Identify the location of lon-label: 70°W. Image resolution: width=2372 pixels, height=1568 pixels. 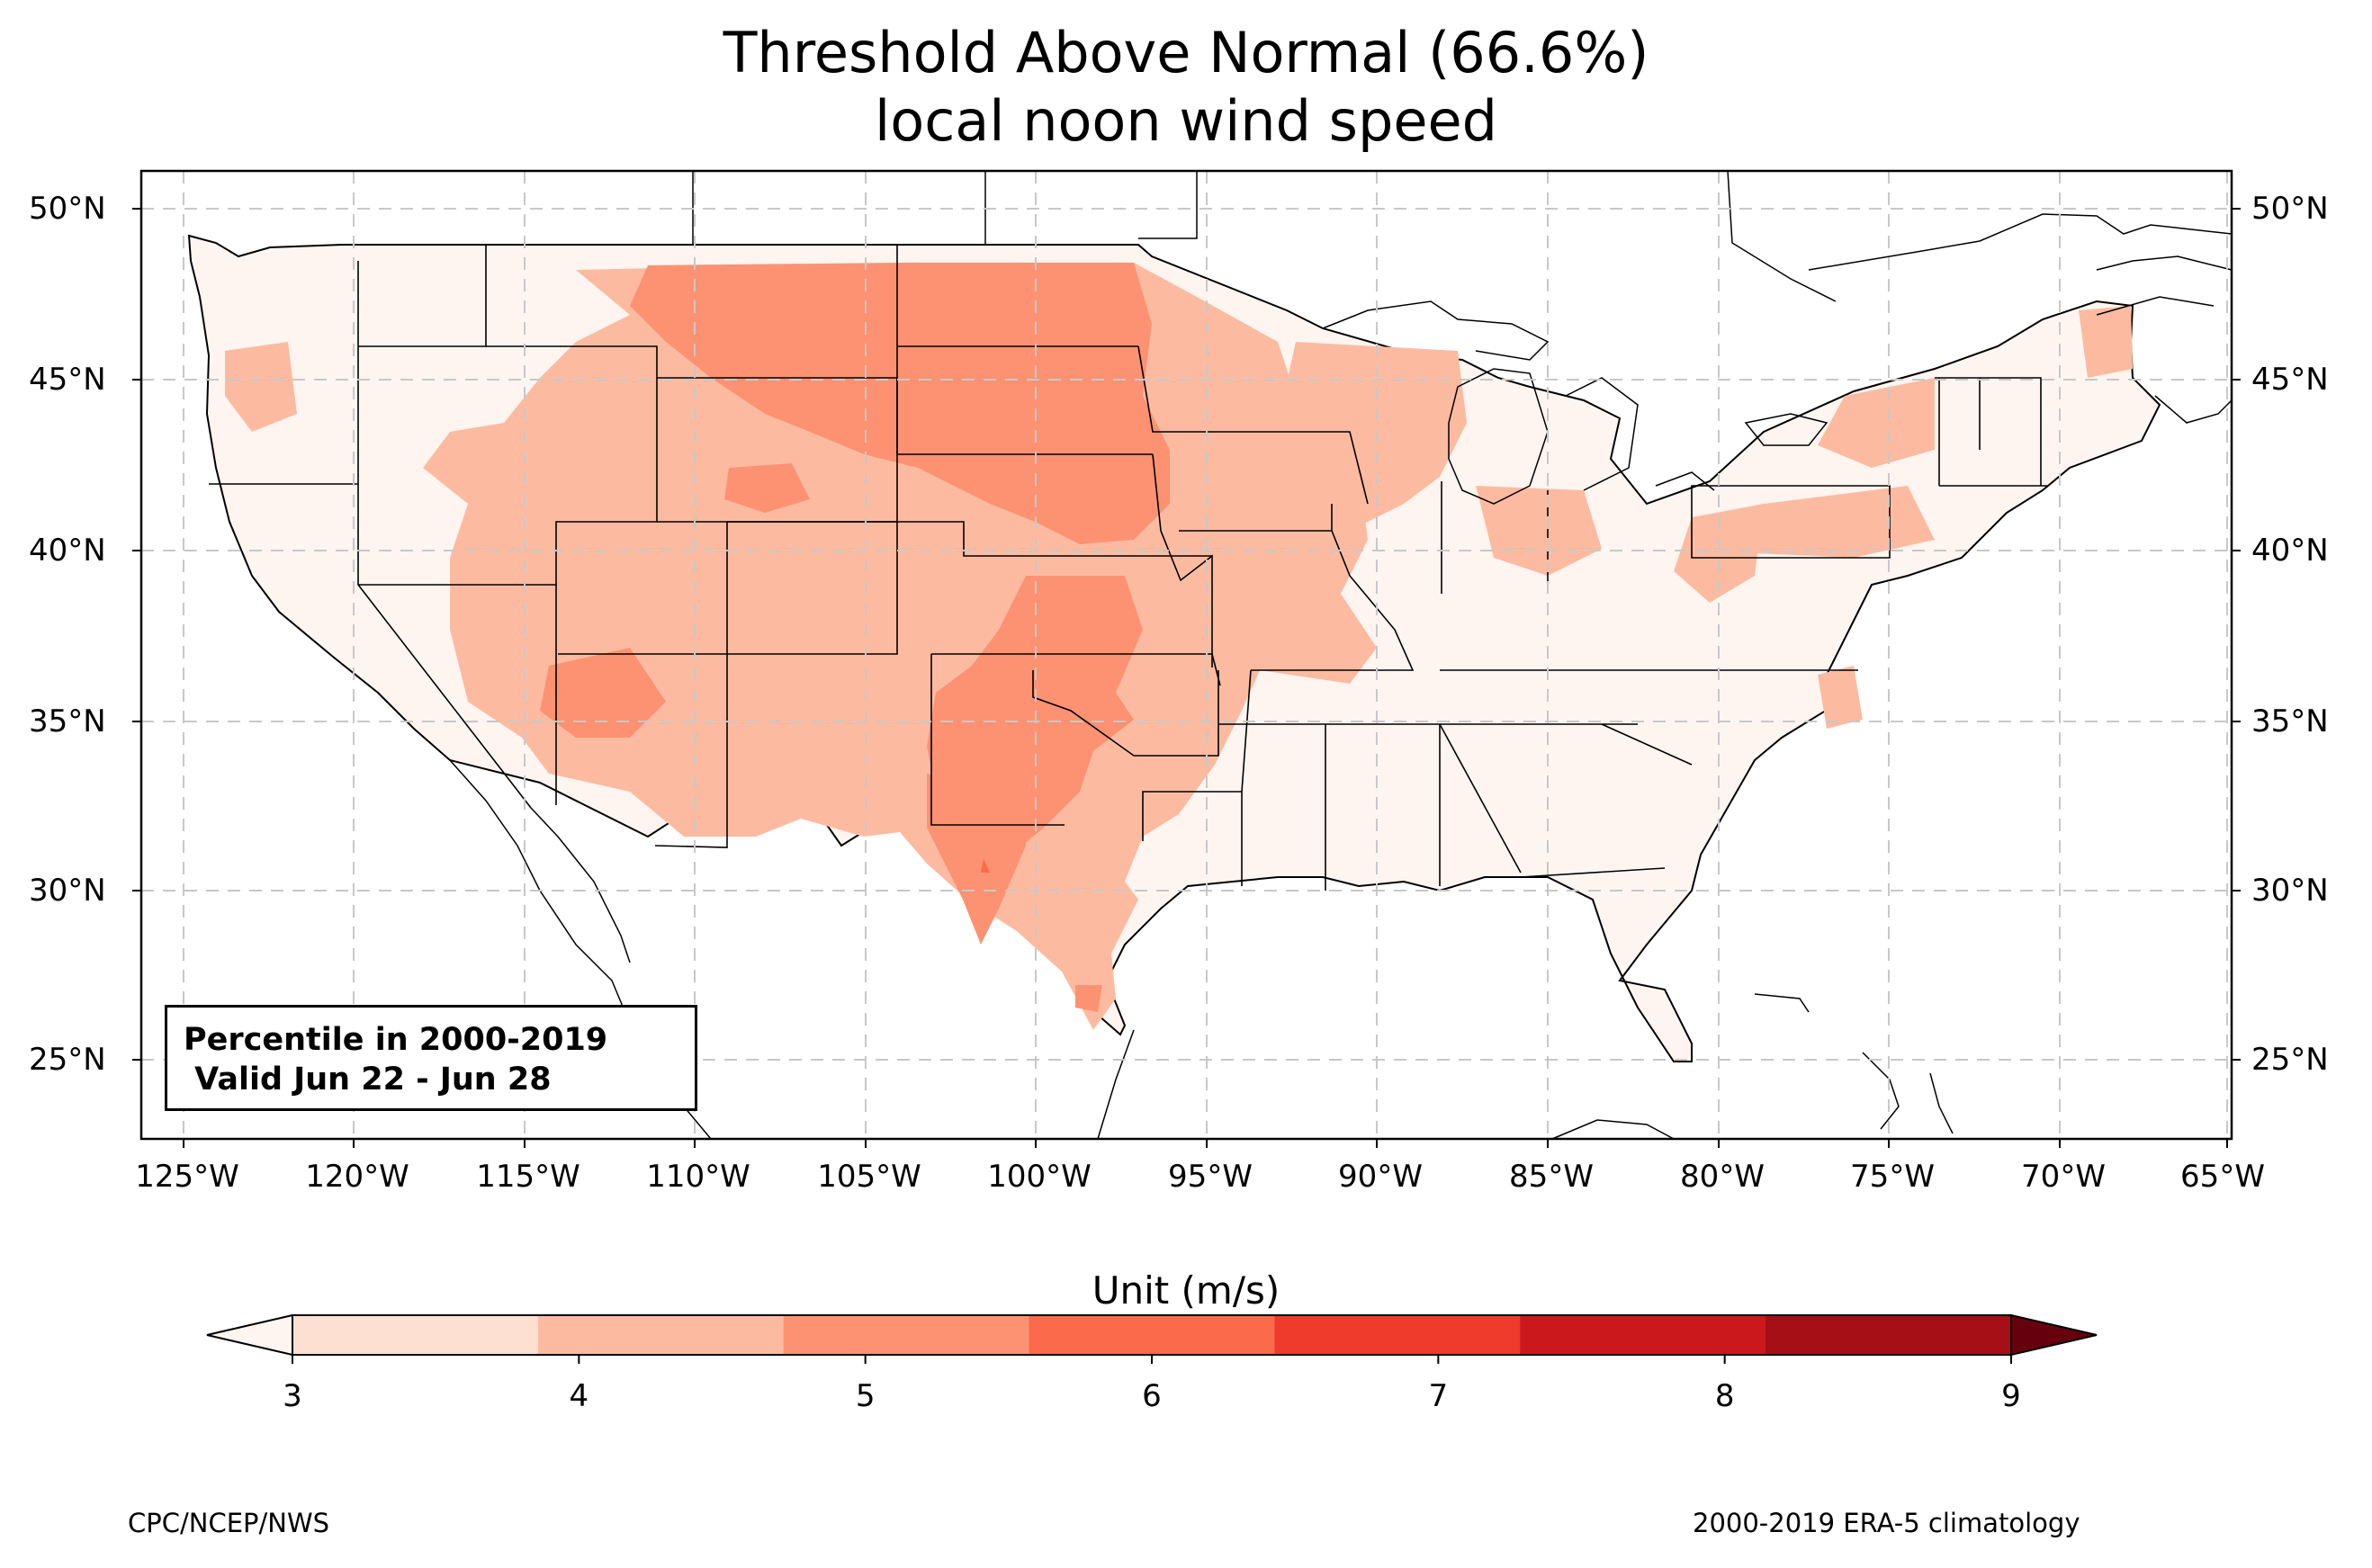
(2064, 1177).